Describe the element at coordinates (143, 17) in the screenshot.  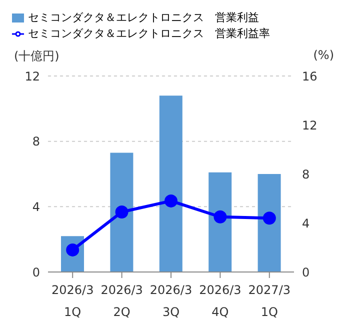
I see `legend-label: セミコンダクタ＆エレクトロニクス 営業利益` at that location.